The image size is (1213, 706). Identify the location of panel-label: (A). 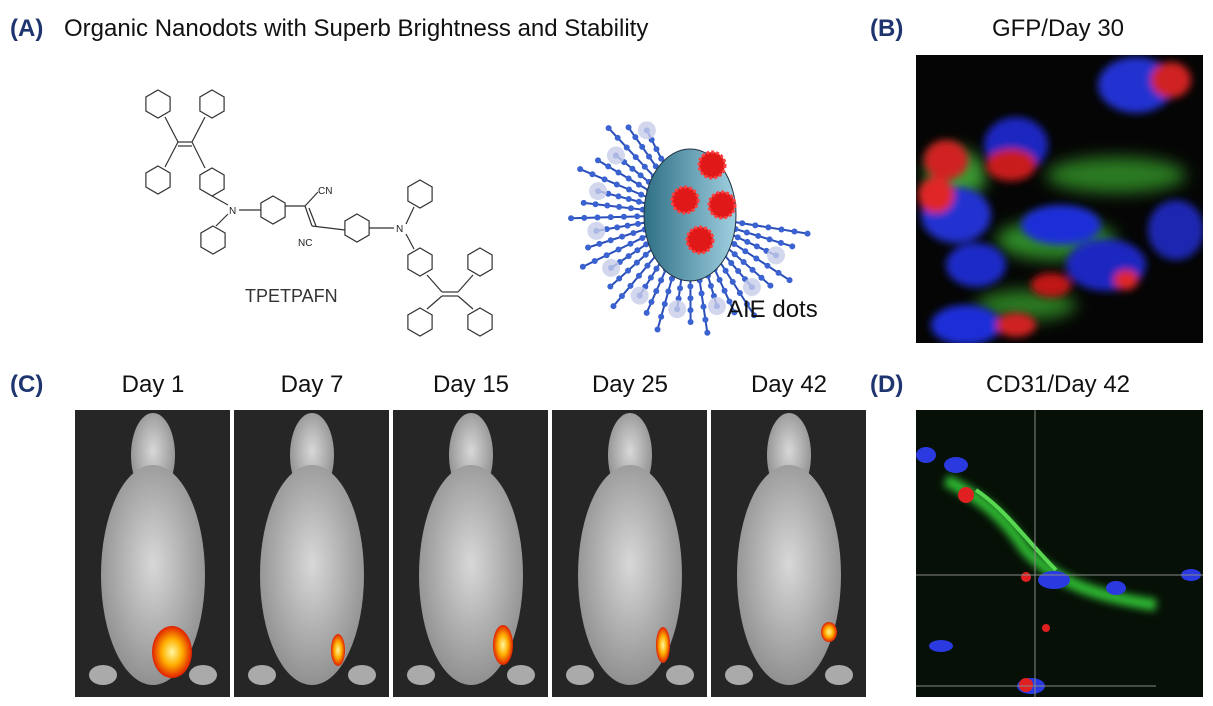
(26, 28).